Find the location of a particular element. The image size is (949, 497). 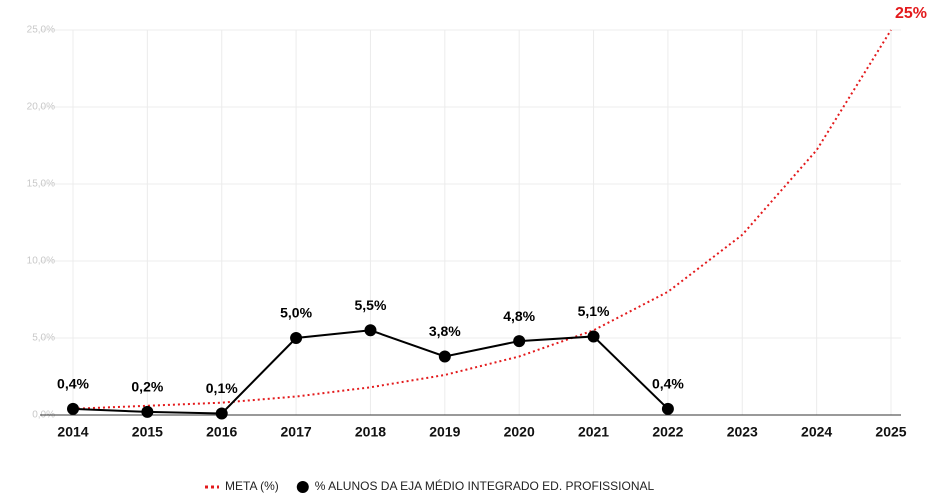

data-label: 3,8% is located at coordinates (445, 331).